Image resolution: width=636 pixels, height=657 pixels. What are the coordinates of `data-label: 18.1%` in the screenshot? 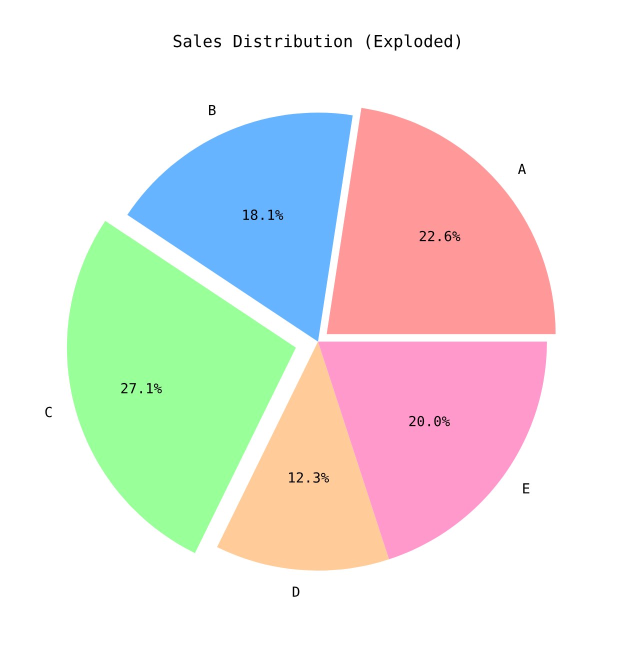 It's located at (263, 215).